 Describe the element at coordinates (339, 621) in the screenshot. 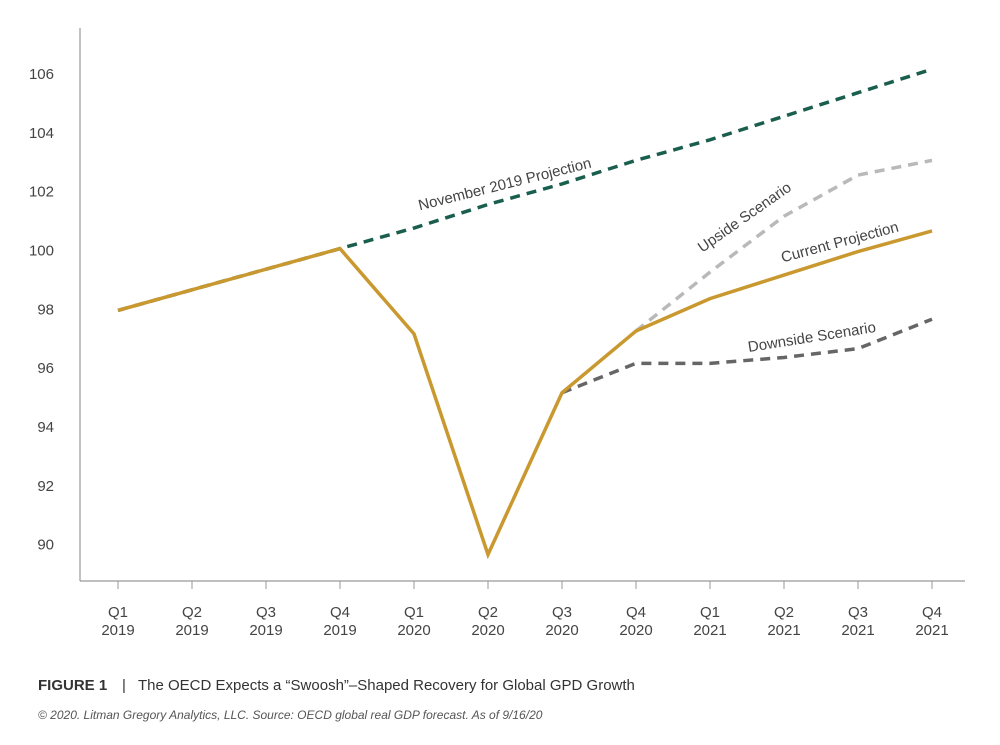

I see `x-tick-label: Q4 2019` at that location.